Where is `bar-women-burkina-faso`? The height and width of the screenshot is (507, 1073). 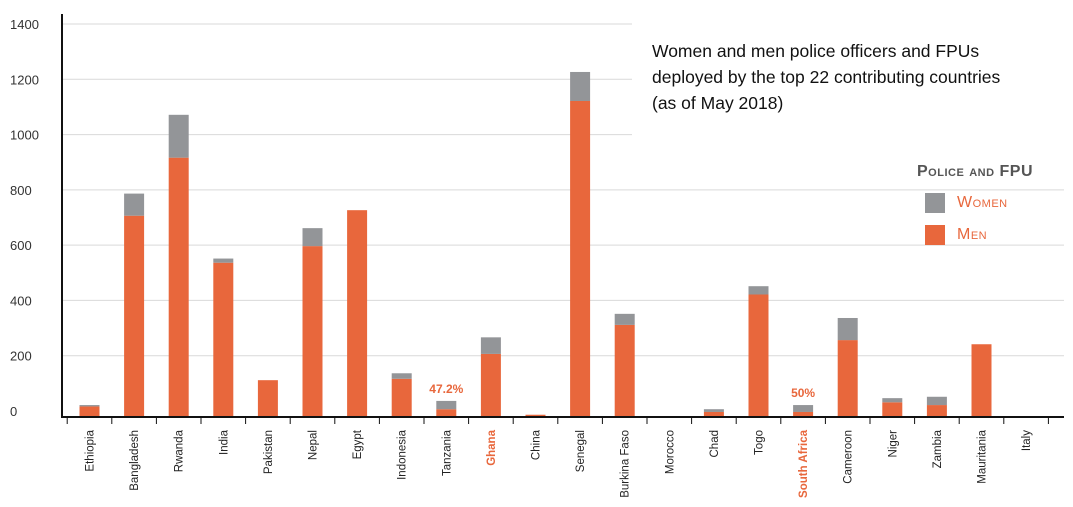 bar-women-burkina-faso is located at coordinates (624, 319).